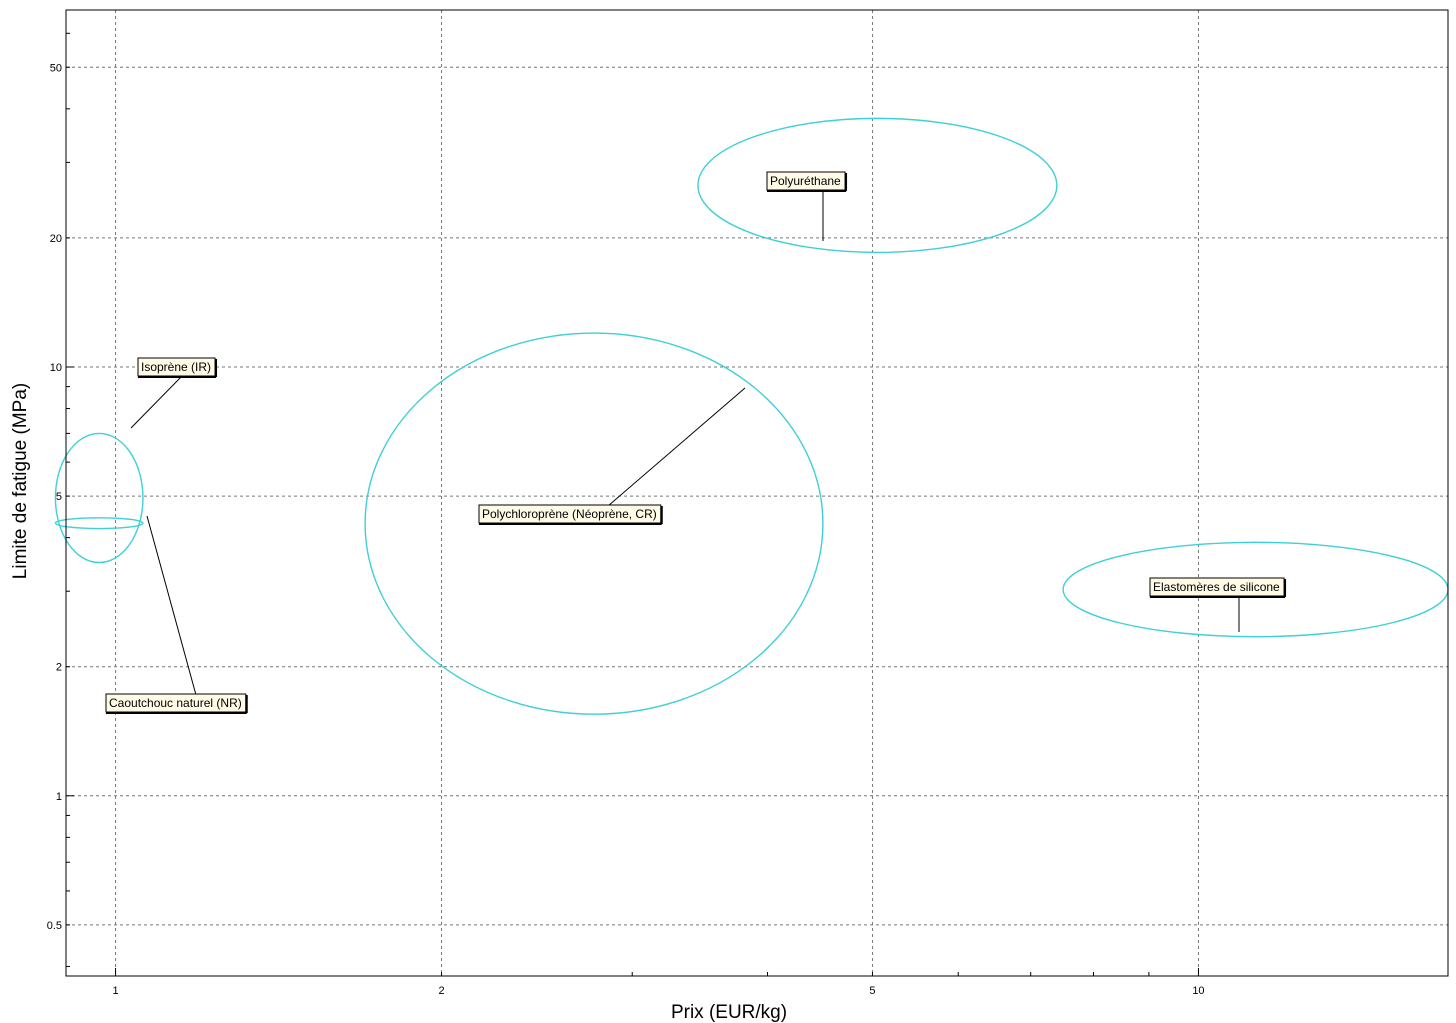 This screenshot has height=1023, width=1456. Describe the element at coordinates (56, 68) in the screenshot. I see `y-tick-label: 50` at that location.